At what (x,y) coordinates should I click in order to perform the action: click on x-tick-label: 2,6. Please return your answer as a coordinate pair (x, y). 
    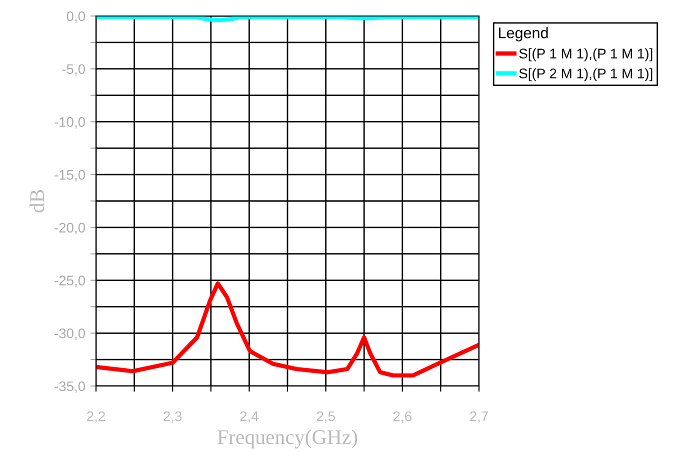
    Looking at the image, I should click on (402, 417).